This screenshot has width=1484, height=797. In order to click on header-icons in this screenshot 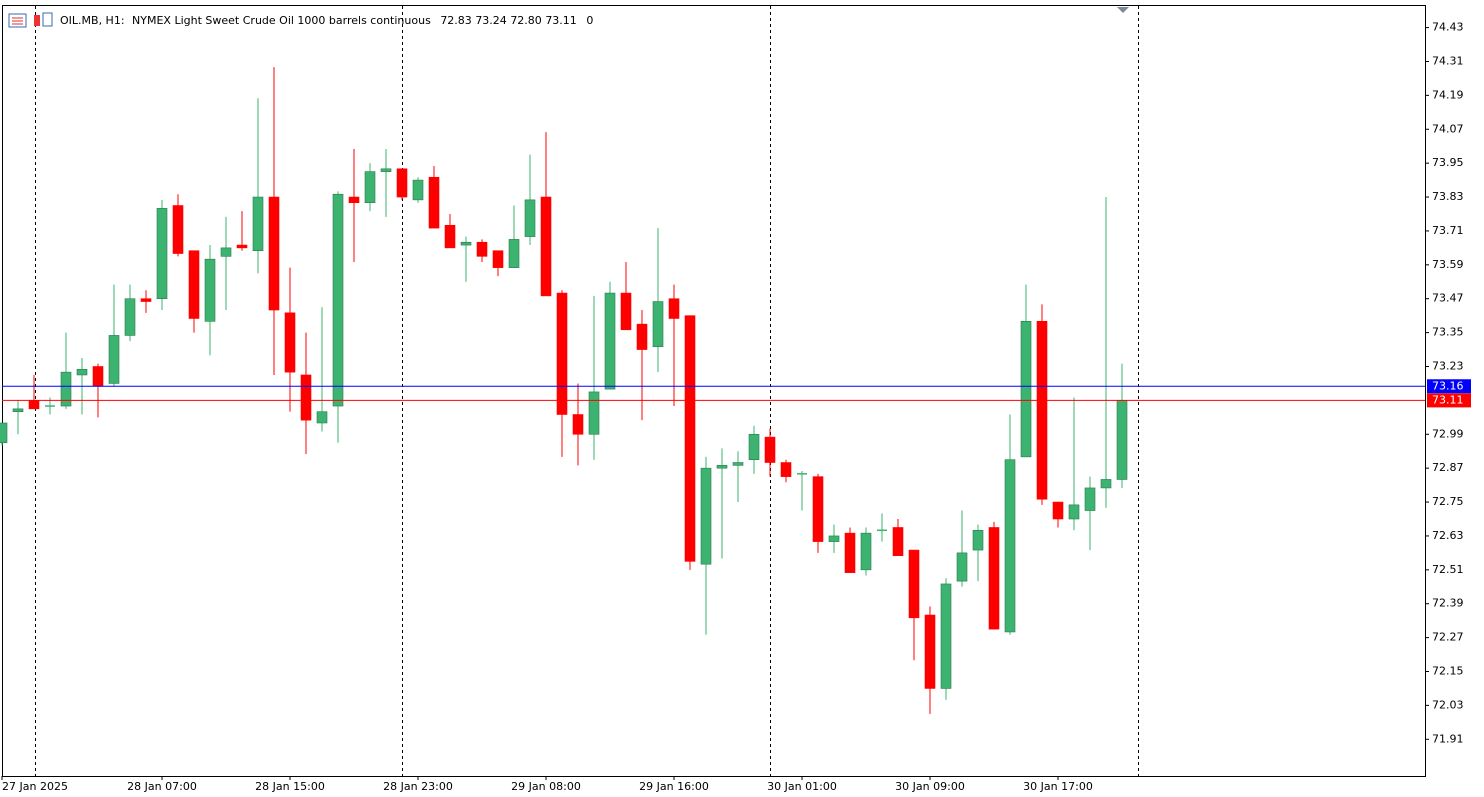, I will do `click(30, 20)`.